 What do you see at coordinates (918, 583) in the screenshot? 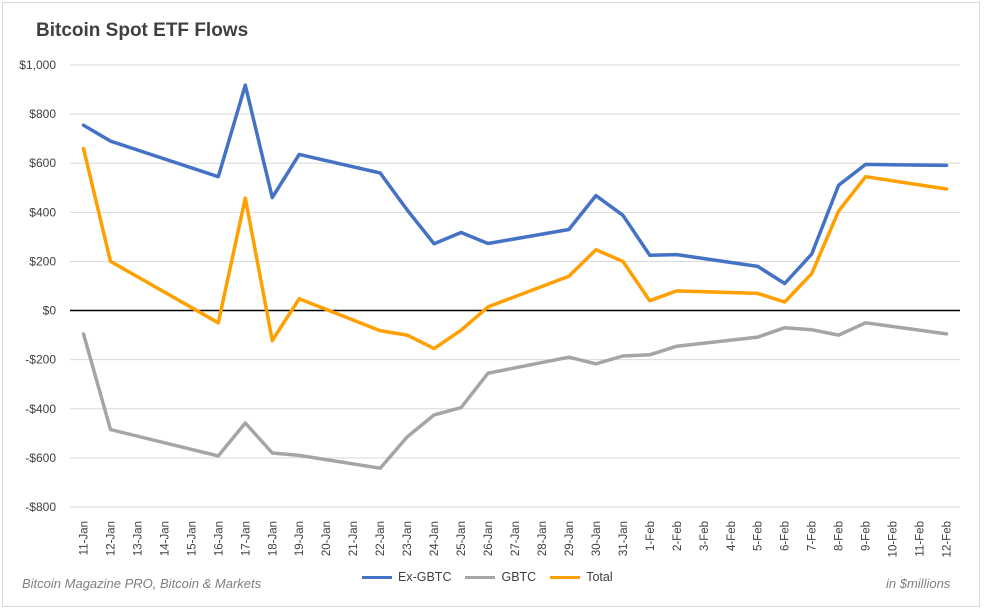
I see `unit-note: in $millions` at bounding box center [918, 583].